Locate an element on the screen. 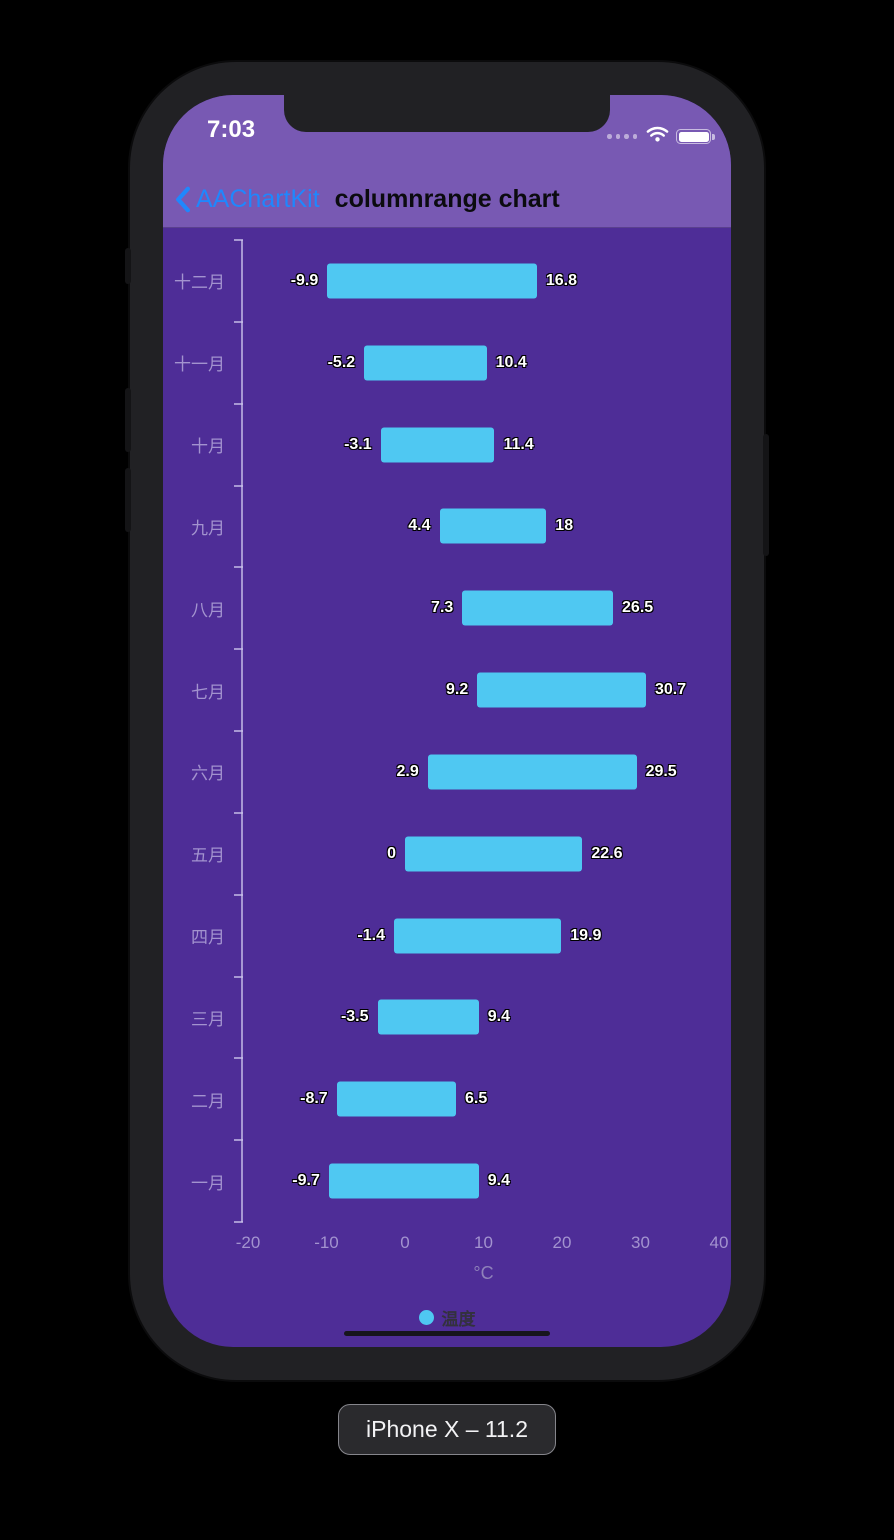  y-axis-category-labels: 十二月 十一月 十月 九月 八月 七月 六月 五月 四月 三月 二月 一月 is located at coordinates (194, 731).